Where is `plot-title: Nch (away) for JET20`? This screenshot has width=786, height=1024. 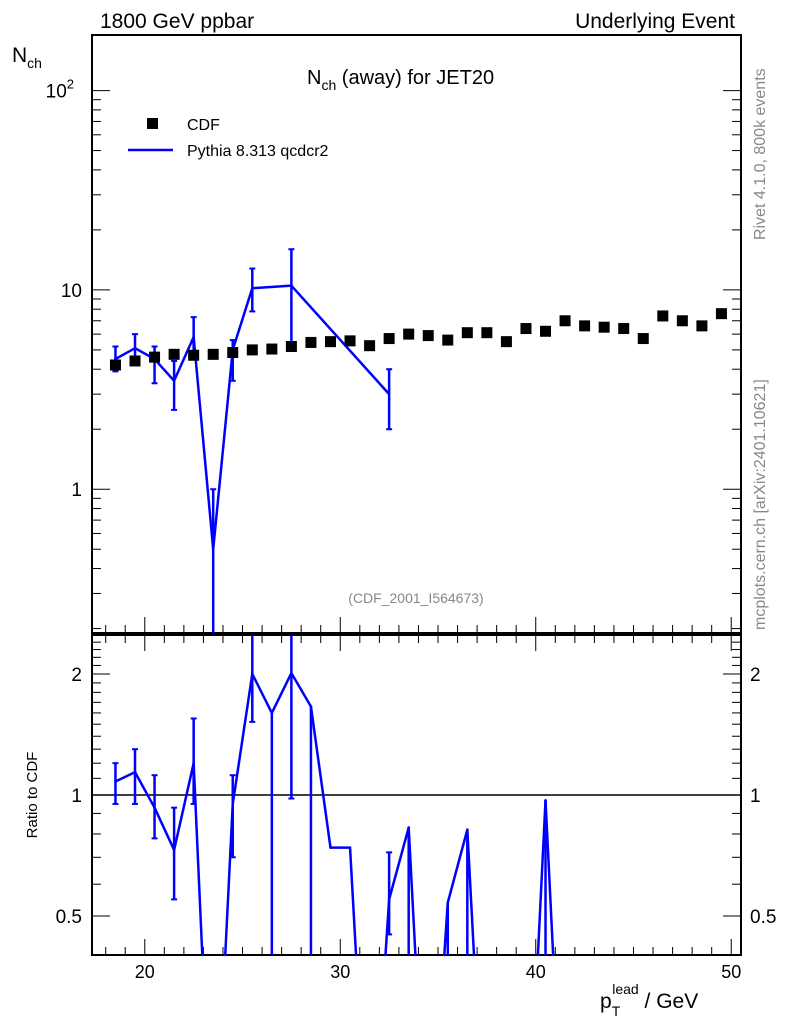
plot-title: Nch (away) for JET20 is located at coordinates (400, 80).